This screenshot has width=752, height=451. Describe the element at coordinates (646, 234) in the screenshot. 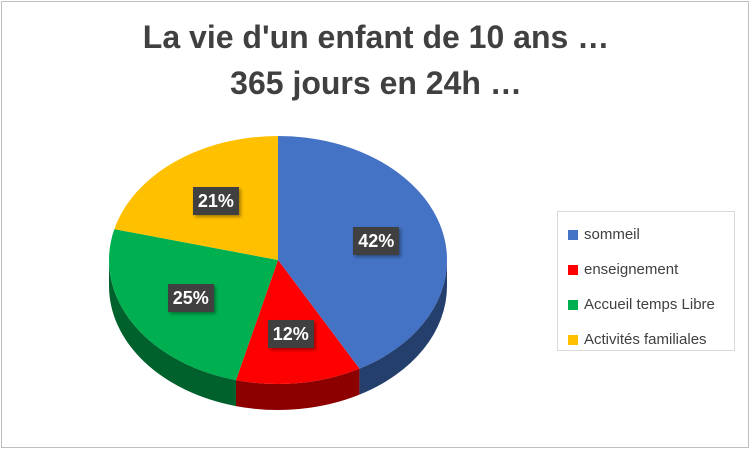

I see `legend-item-sommeil: sommeil` at that location.